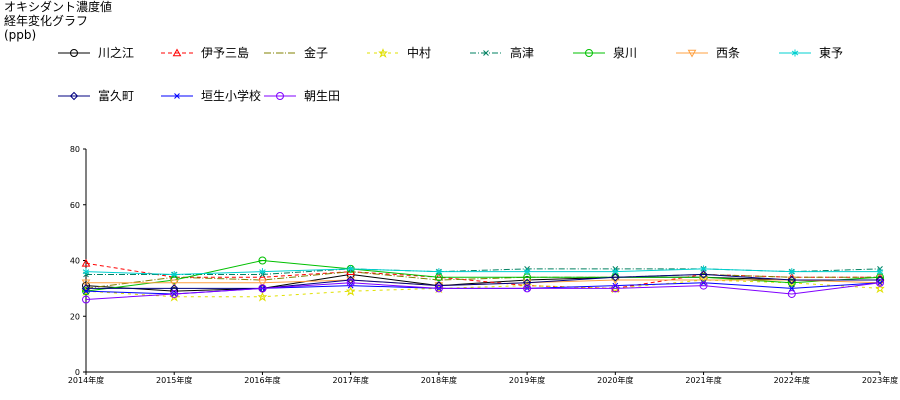 The width and height of the screenshot is (900, 400). Describe the element at coordinates (296, 52) in the screenshot. I see `legend-item: 金子` at that location.